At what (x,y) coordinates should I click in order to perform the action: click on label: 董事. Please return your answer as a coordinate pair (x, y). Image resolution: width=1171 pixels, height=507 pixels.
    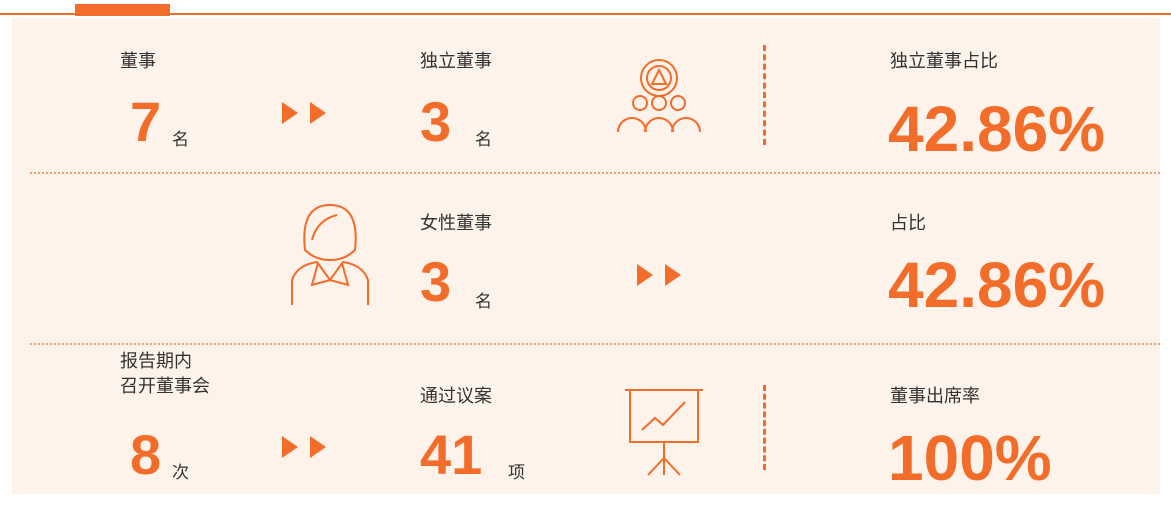
    Looking at the image, I should click on (138, 61).